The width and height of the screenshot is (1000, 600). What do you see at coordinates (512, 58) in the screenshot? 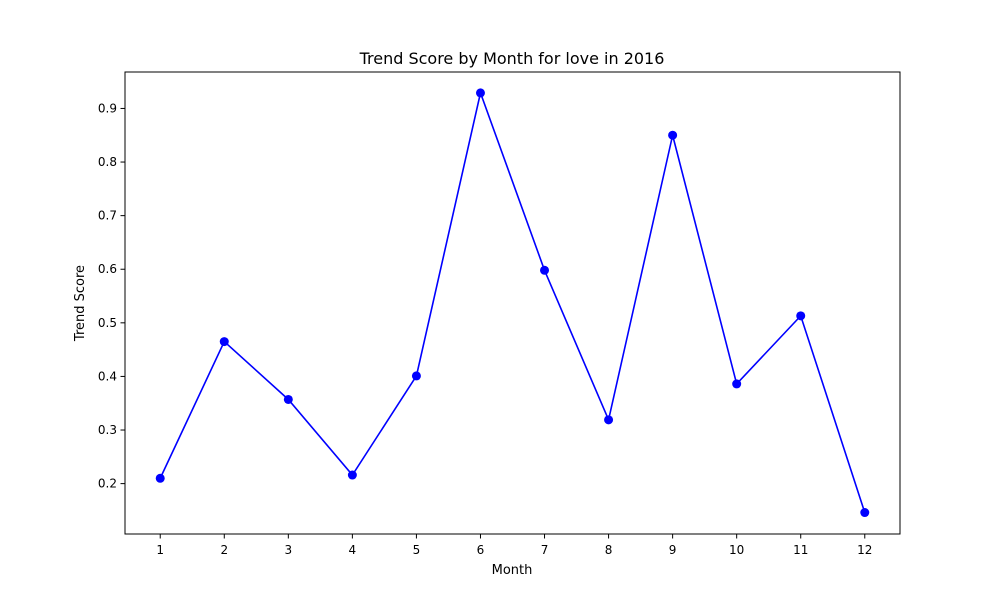
I see `chart-title: Trend Score by Month for love in 2016` at bounding box center [512, 58].